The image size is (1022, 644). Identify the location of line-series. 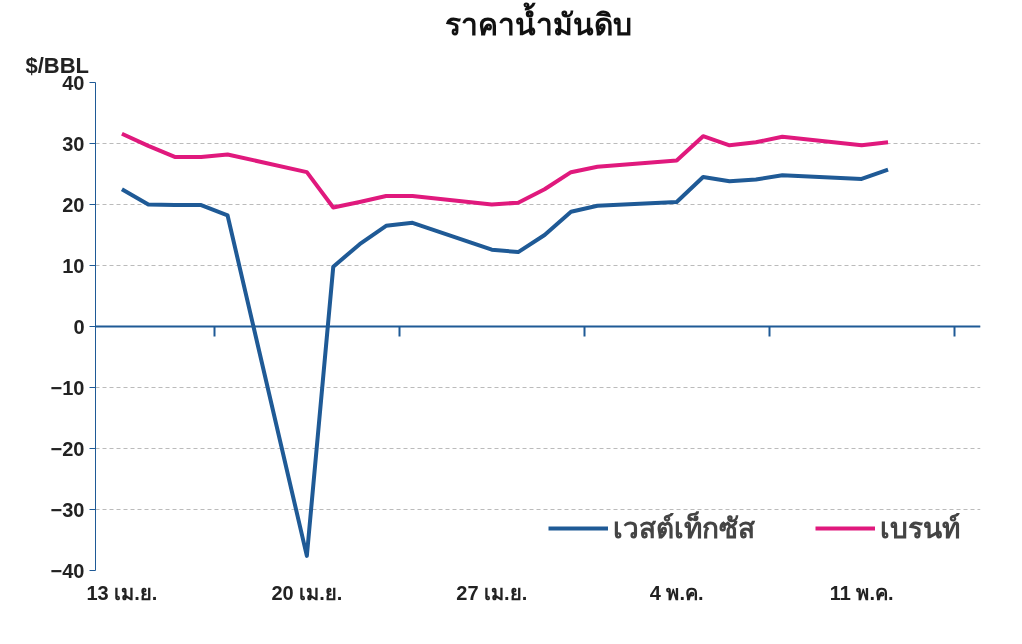
(505, 170).